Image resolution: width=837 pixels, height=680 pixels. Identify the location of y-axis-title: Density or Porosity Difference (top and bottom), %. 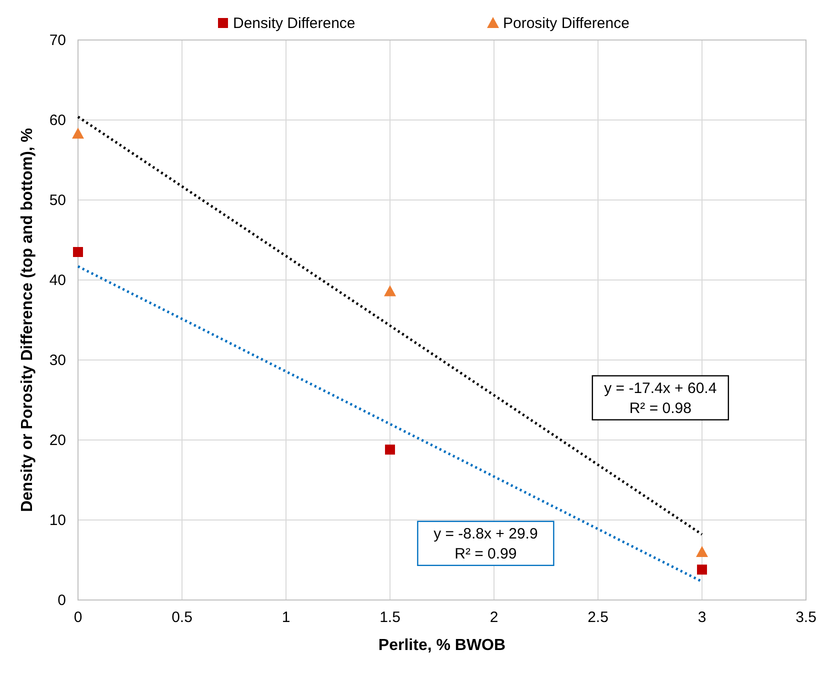
(27, 320).